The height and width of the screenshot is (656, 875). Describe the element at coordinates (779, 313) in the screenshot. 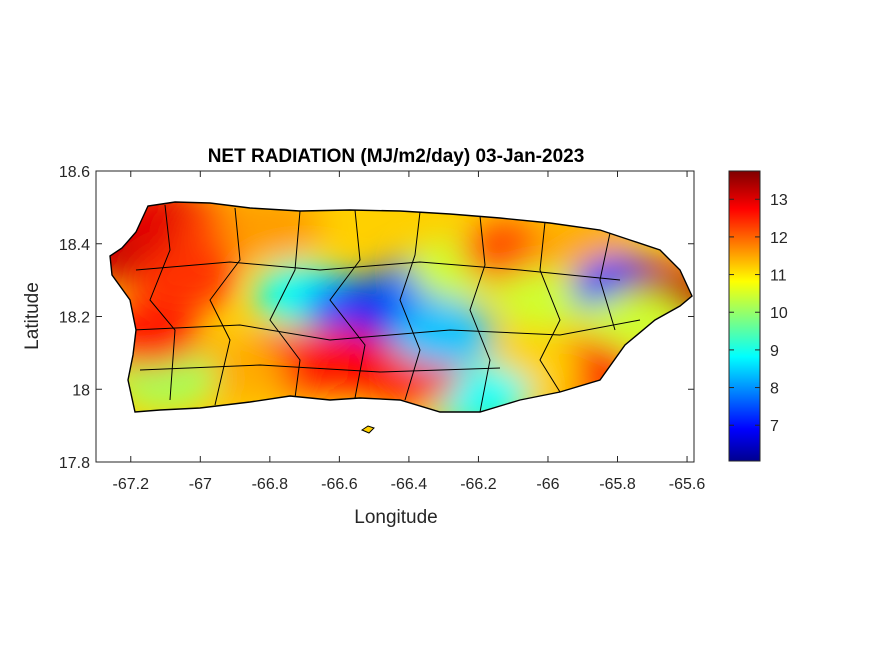

I see `colorbar-tick-label: 10` at that location.